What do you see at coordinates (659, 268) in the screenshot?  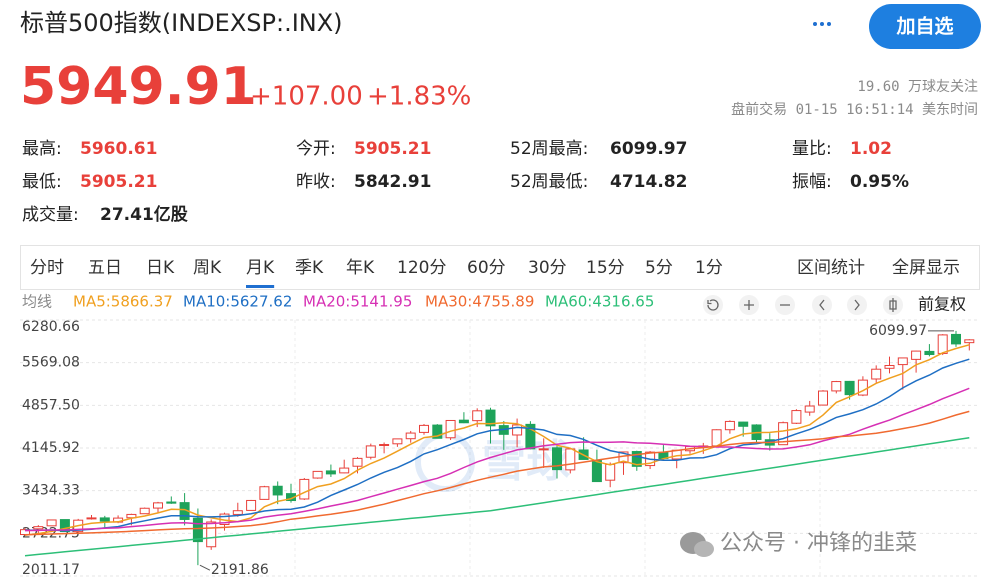 I see `period-tab: 5分` at bounding box center [659, 268].